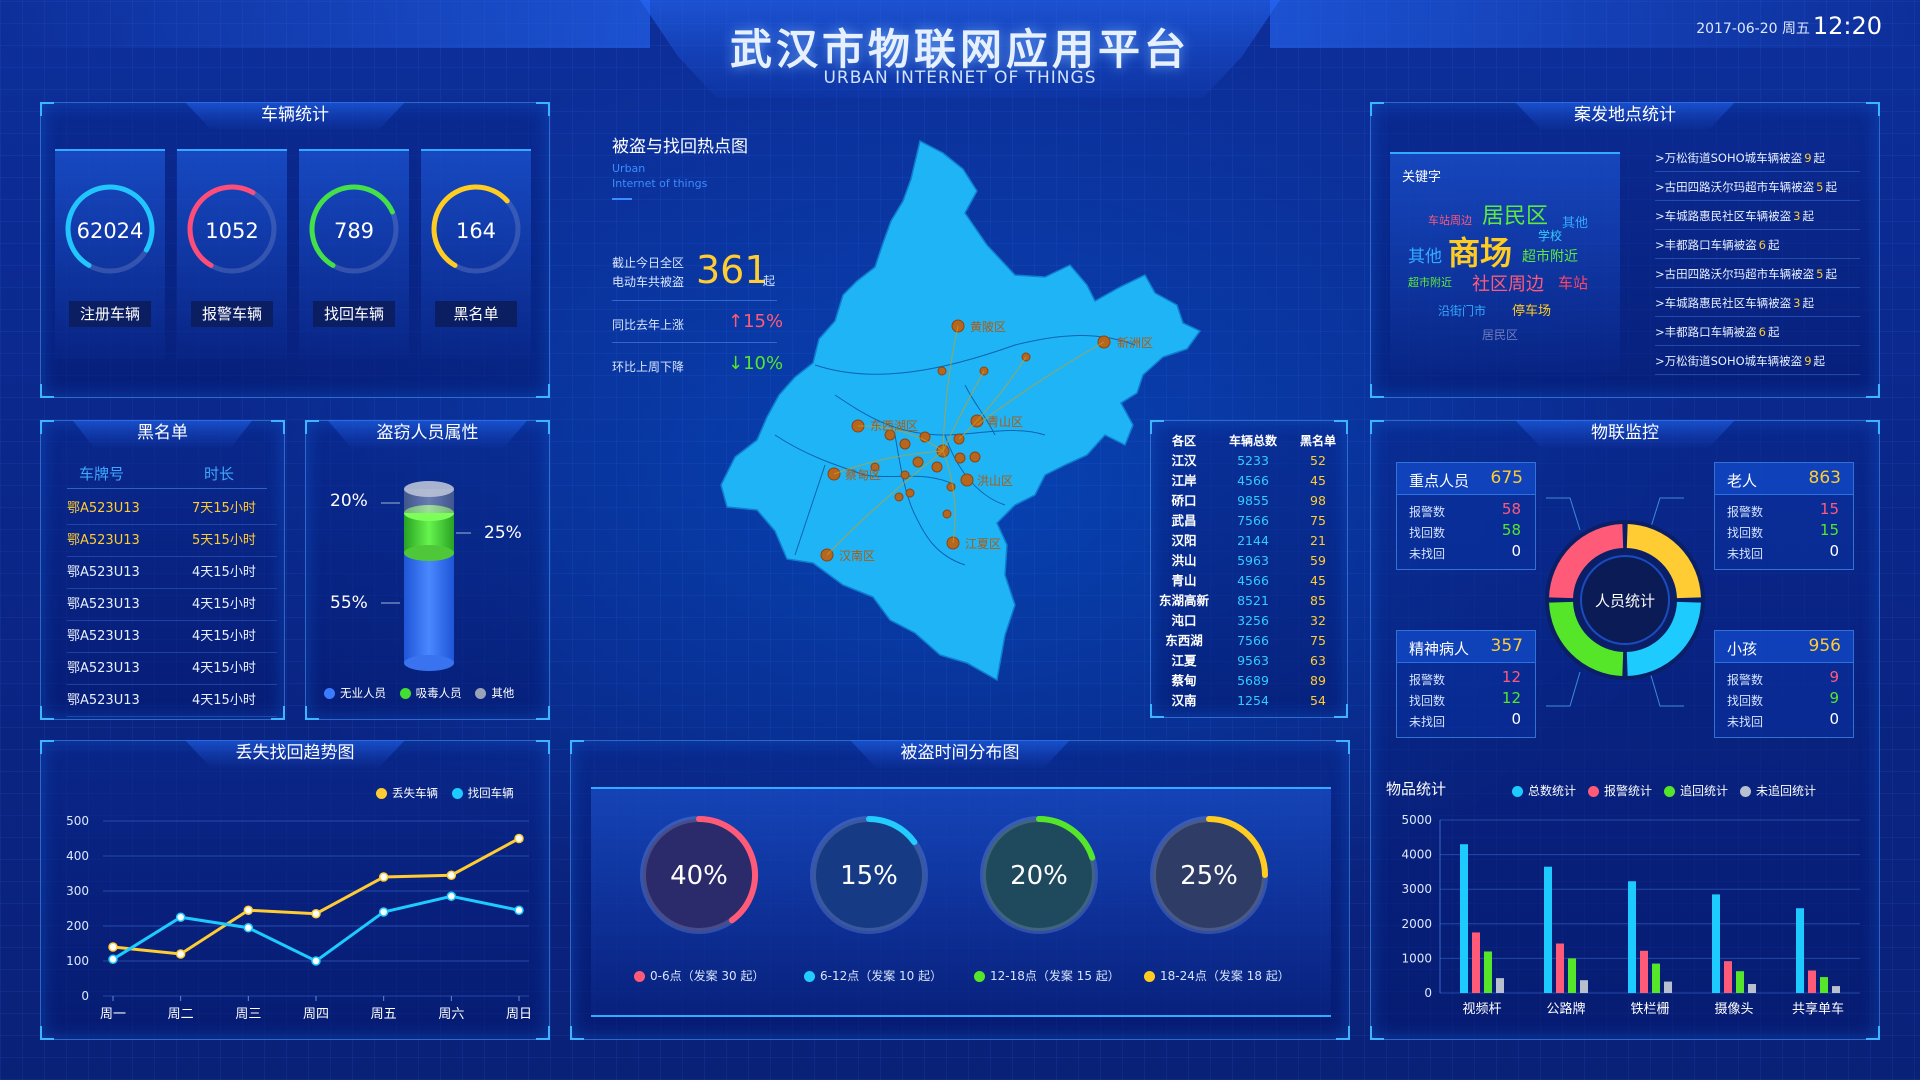 The width and height of the screenshot is (1920, 1080). Describe the element at coordinates (1506, 478) in the screenshot. I see `monitor-card-value: 675` at that location.